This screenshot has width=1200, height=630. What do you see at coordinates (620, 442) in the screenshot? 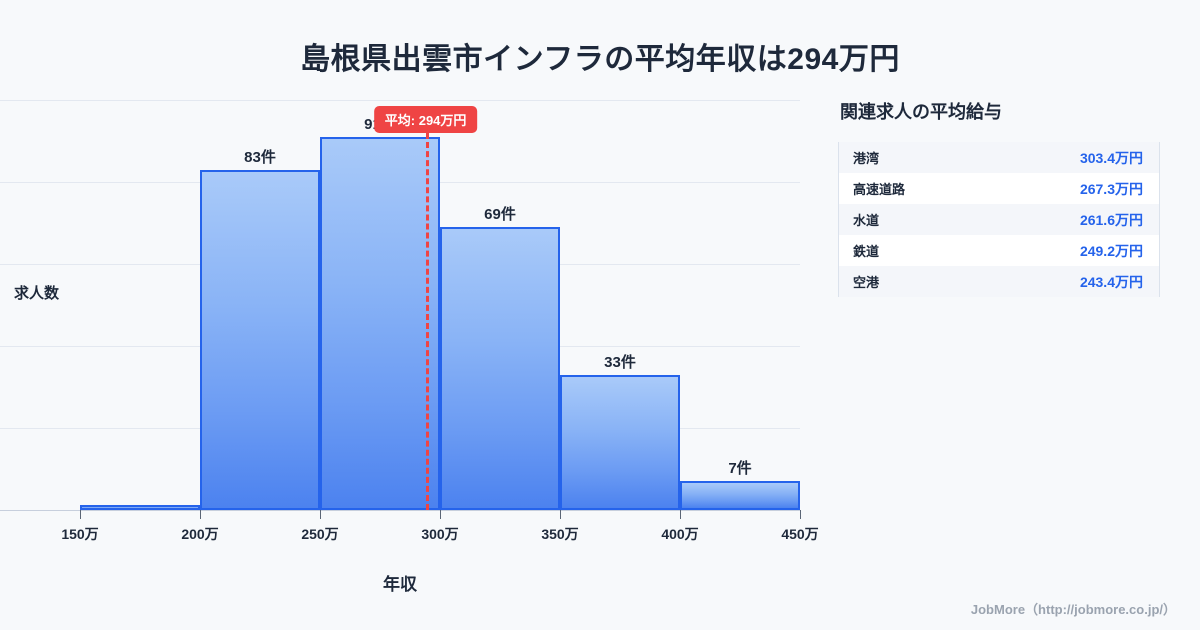
I see `bar-350万-400万` at bounding box center [620, 442].